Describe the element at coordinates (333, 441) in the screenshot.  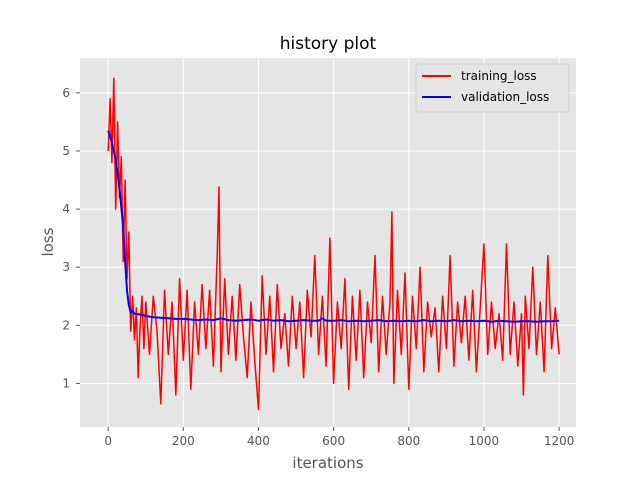
I see `x-tick-label: 600` at that location.